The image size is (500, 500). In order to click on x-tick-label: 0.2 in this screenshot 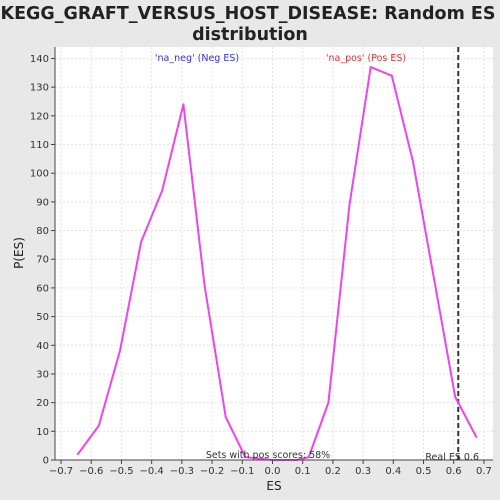, I will do `click(333, 471)`.